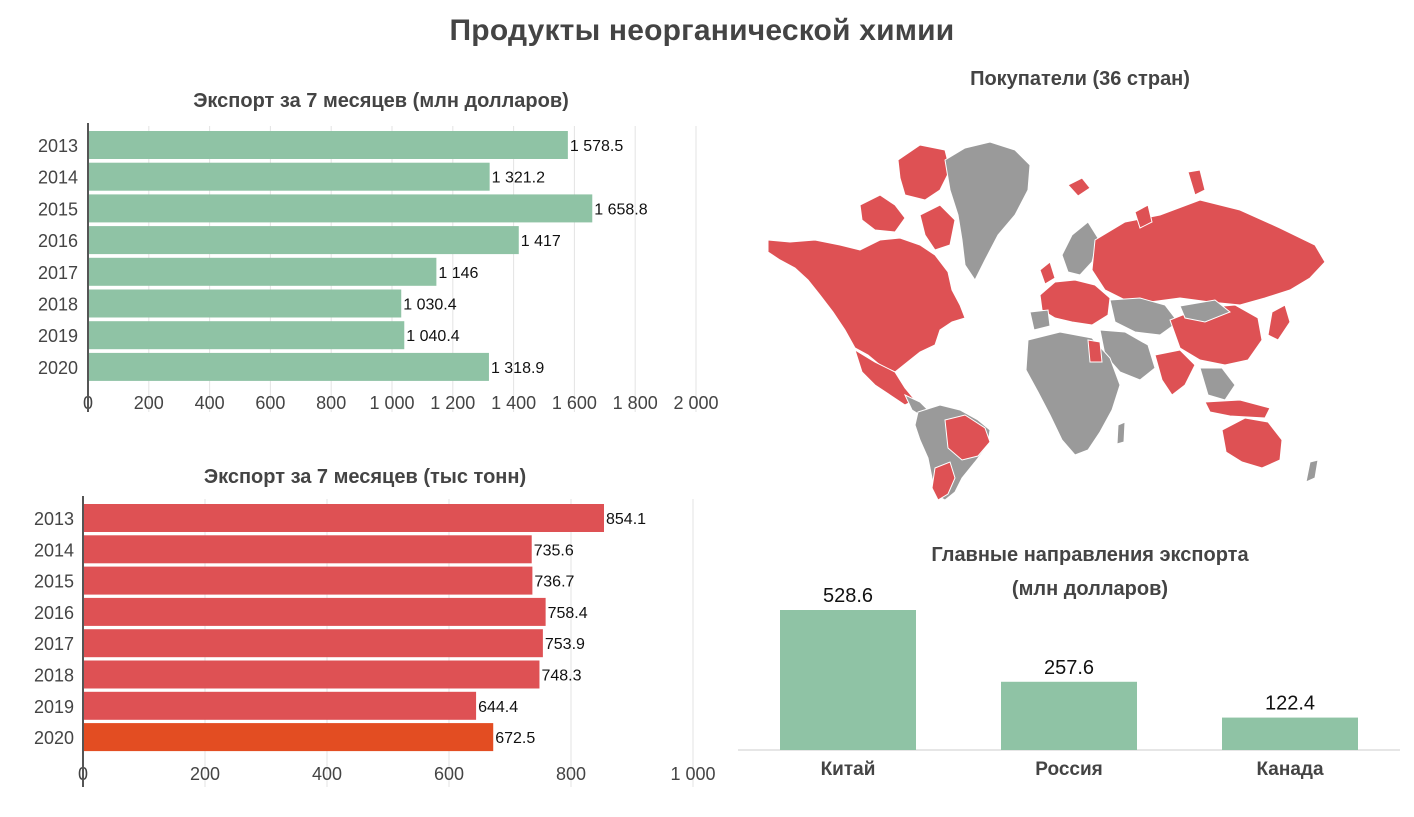 Image resolution: width=1414 pixels, height=817 pixels. Describe the element at coordinates (1237, 409) in the screenshot. I see `map-indonesia` at that location.